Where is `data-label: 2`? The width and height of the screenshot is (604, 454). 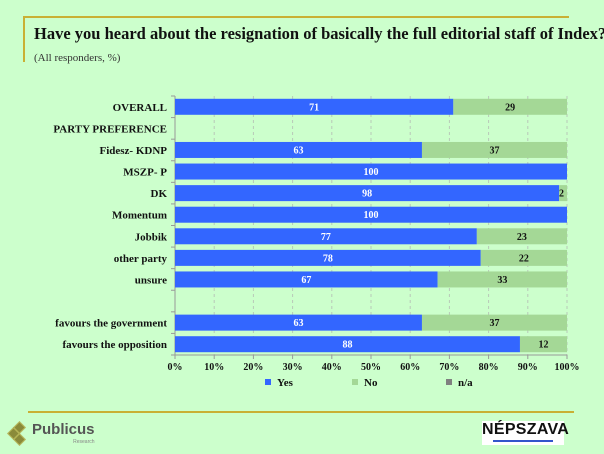
data-label: 2 is located at coordinates (561, 194).